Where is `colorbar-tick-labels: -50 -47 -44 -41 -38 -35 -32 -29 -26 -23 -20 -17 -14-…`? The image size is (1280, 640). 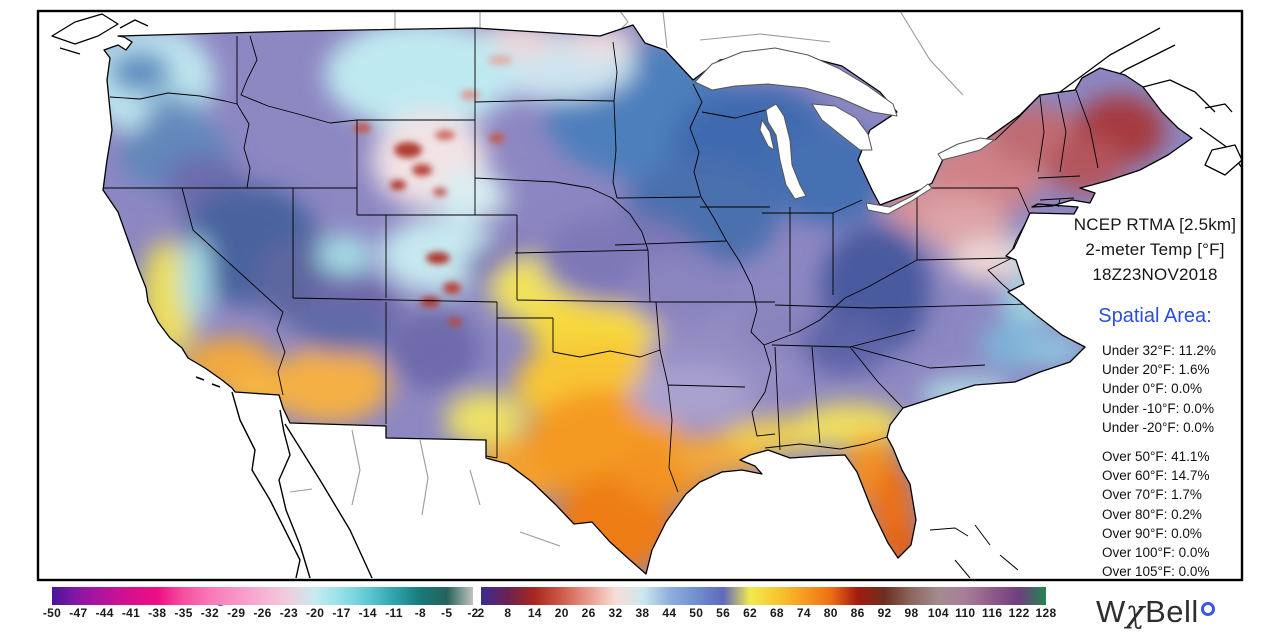
colorbar-tick-labels: -50 -47 -44 -41 -38 -35 -32 -29 -26 -23 -20 -17 -14-… is located at coordinates (549, 614).